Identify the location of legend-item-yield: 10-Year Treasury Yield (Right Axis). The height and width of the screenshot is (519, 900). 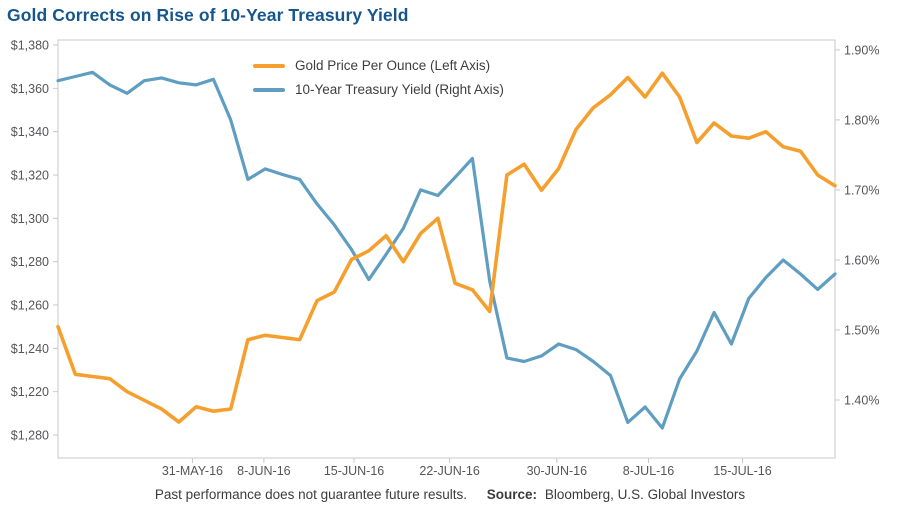
(378, 89).